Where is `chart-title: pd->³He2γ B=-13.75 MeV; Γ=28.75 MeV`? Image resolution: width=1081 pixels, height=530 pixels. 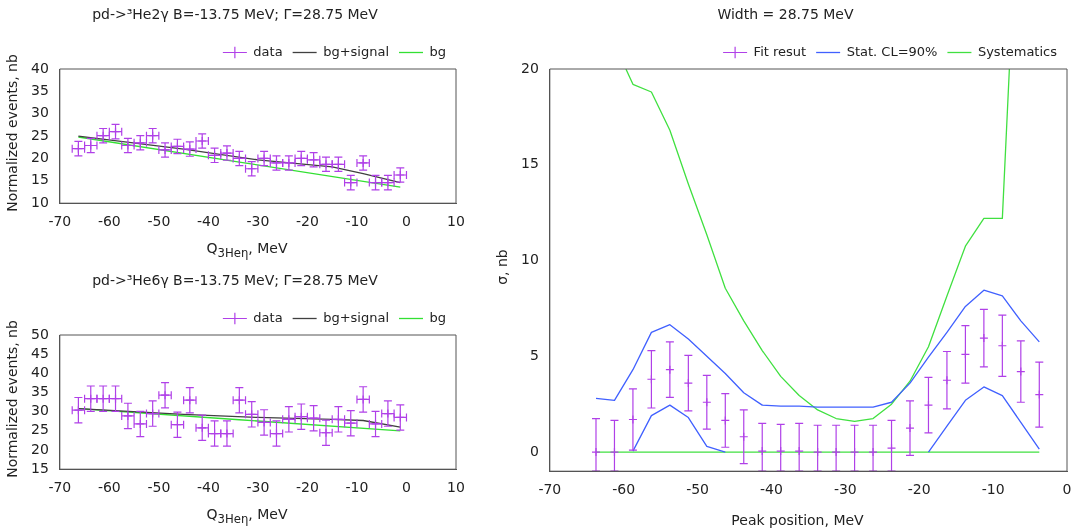
chart-title: pd->³He2γ B=-13.75 MeV; Γ=28.75 MeV is located at coordinates (235, 14).